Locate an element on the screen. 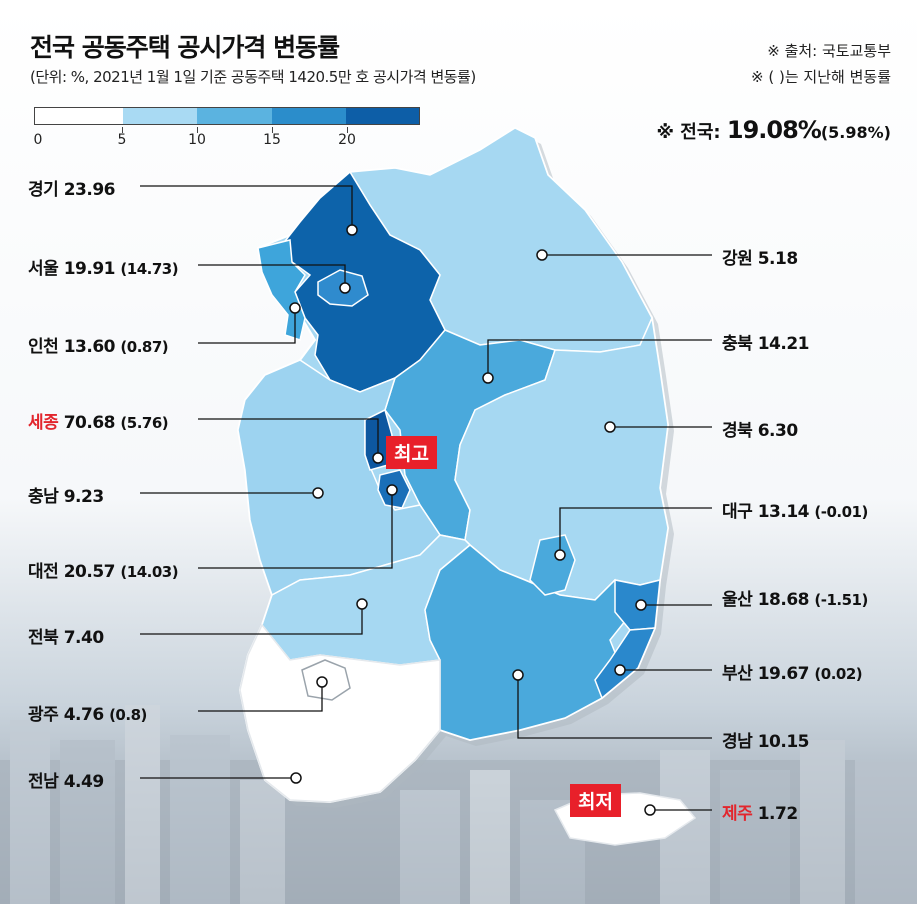 The width and height of the screenshot is (917, 904). region-value: 13.14 is located at coordinates (783, 512).